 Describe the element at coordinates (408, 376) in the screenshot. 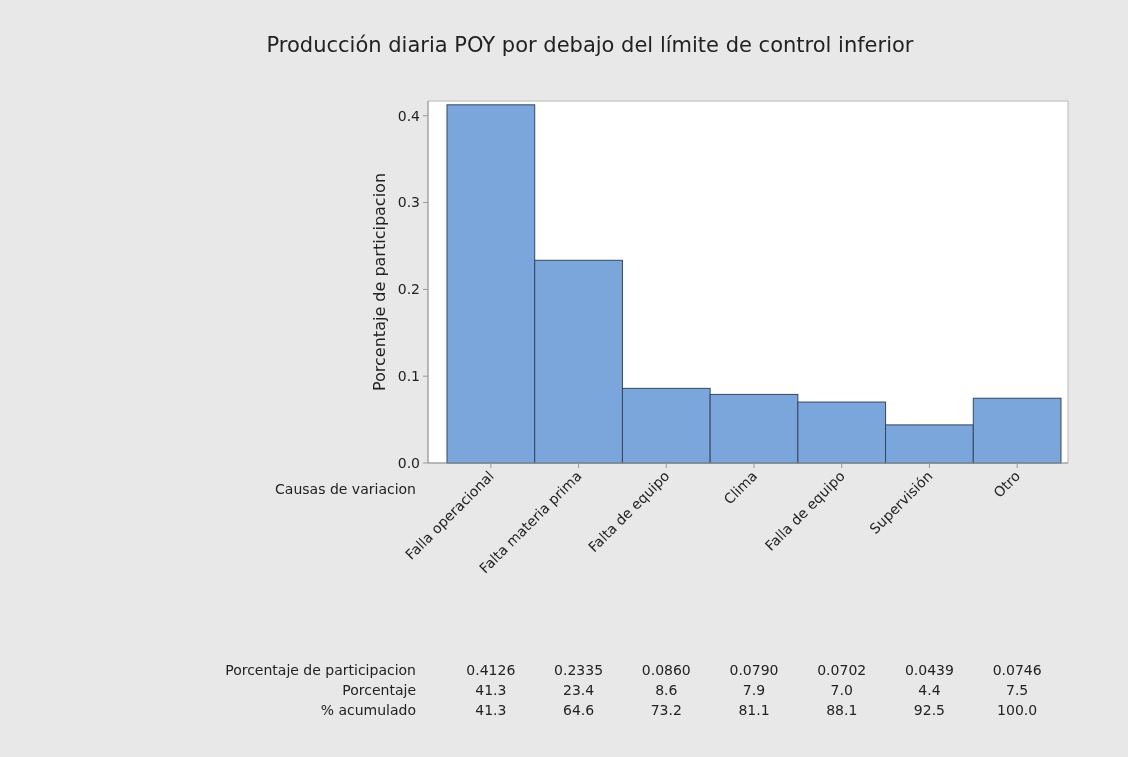

I see `y-tick-label: 0.1` at that location.